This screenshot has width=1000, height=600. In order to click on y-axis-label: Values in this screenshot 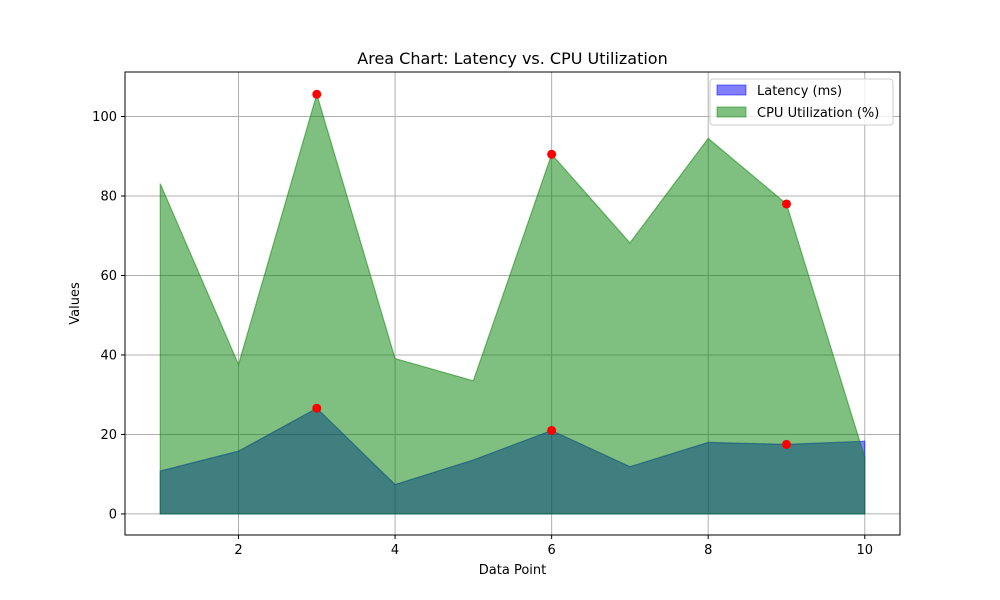, I will do `click(75, 303)`.